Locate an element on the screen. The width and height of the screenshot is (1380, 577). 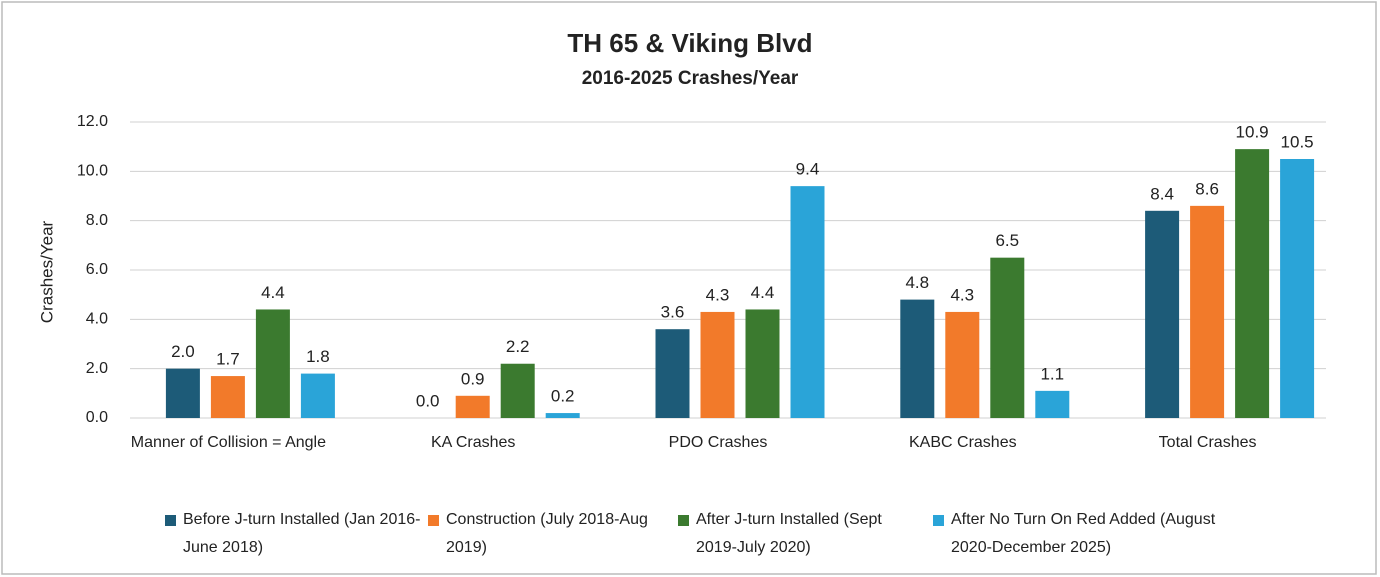
x-tick-label: PDO Crashes is located at coordinates (718, 442).